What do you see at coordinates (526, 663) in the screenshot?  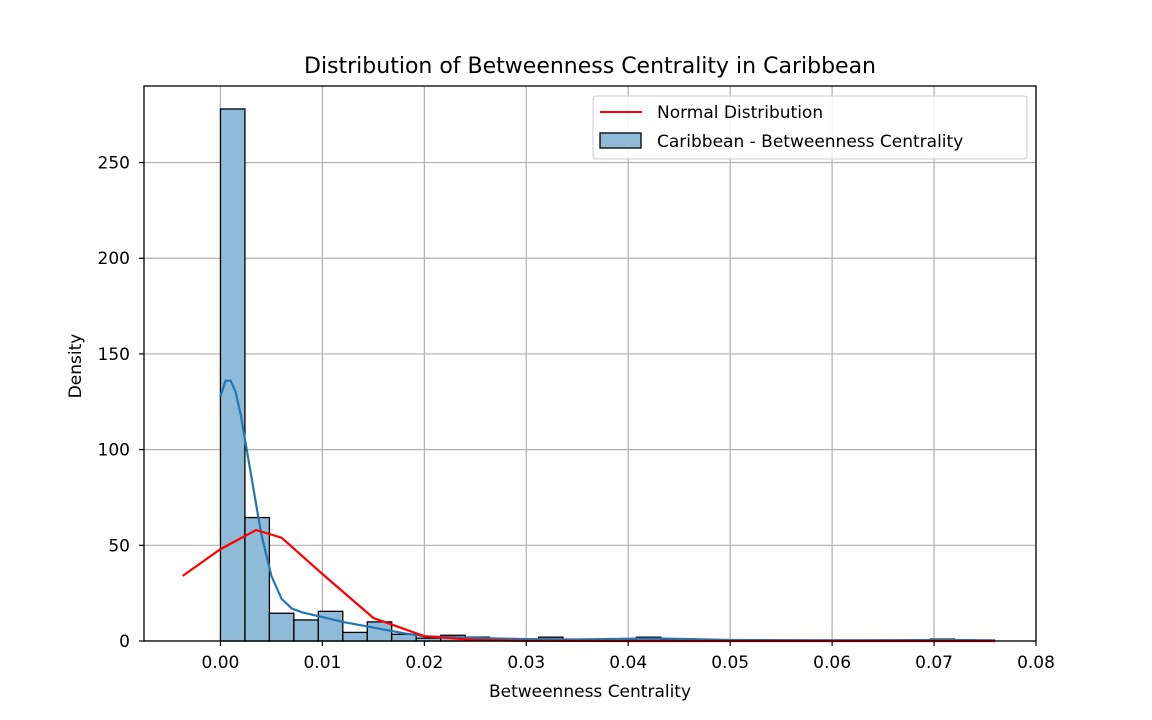 I see `x-tick-label: 0.03` at bounding box center [526, 663].